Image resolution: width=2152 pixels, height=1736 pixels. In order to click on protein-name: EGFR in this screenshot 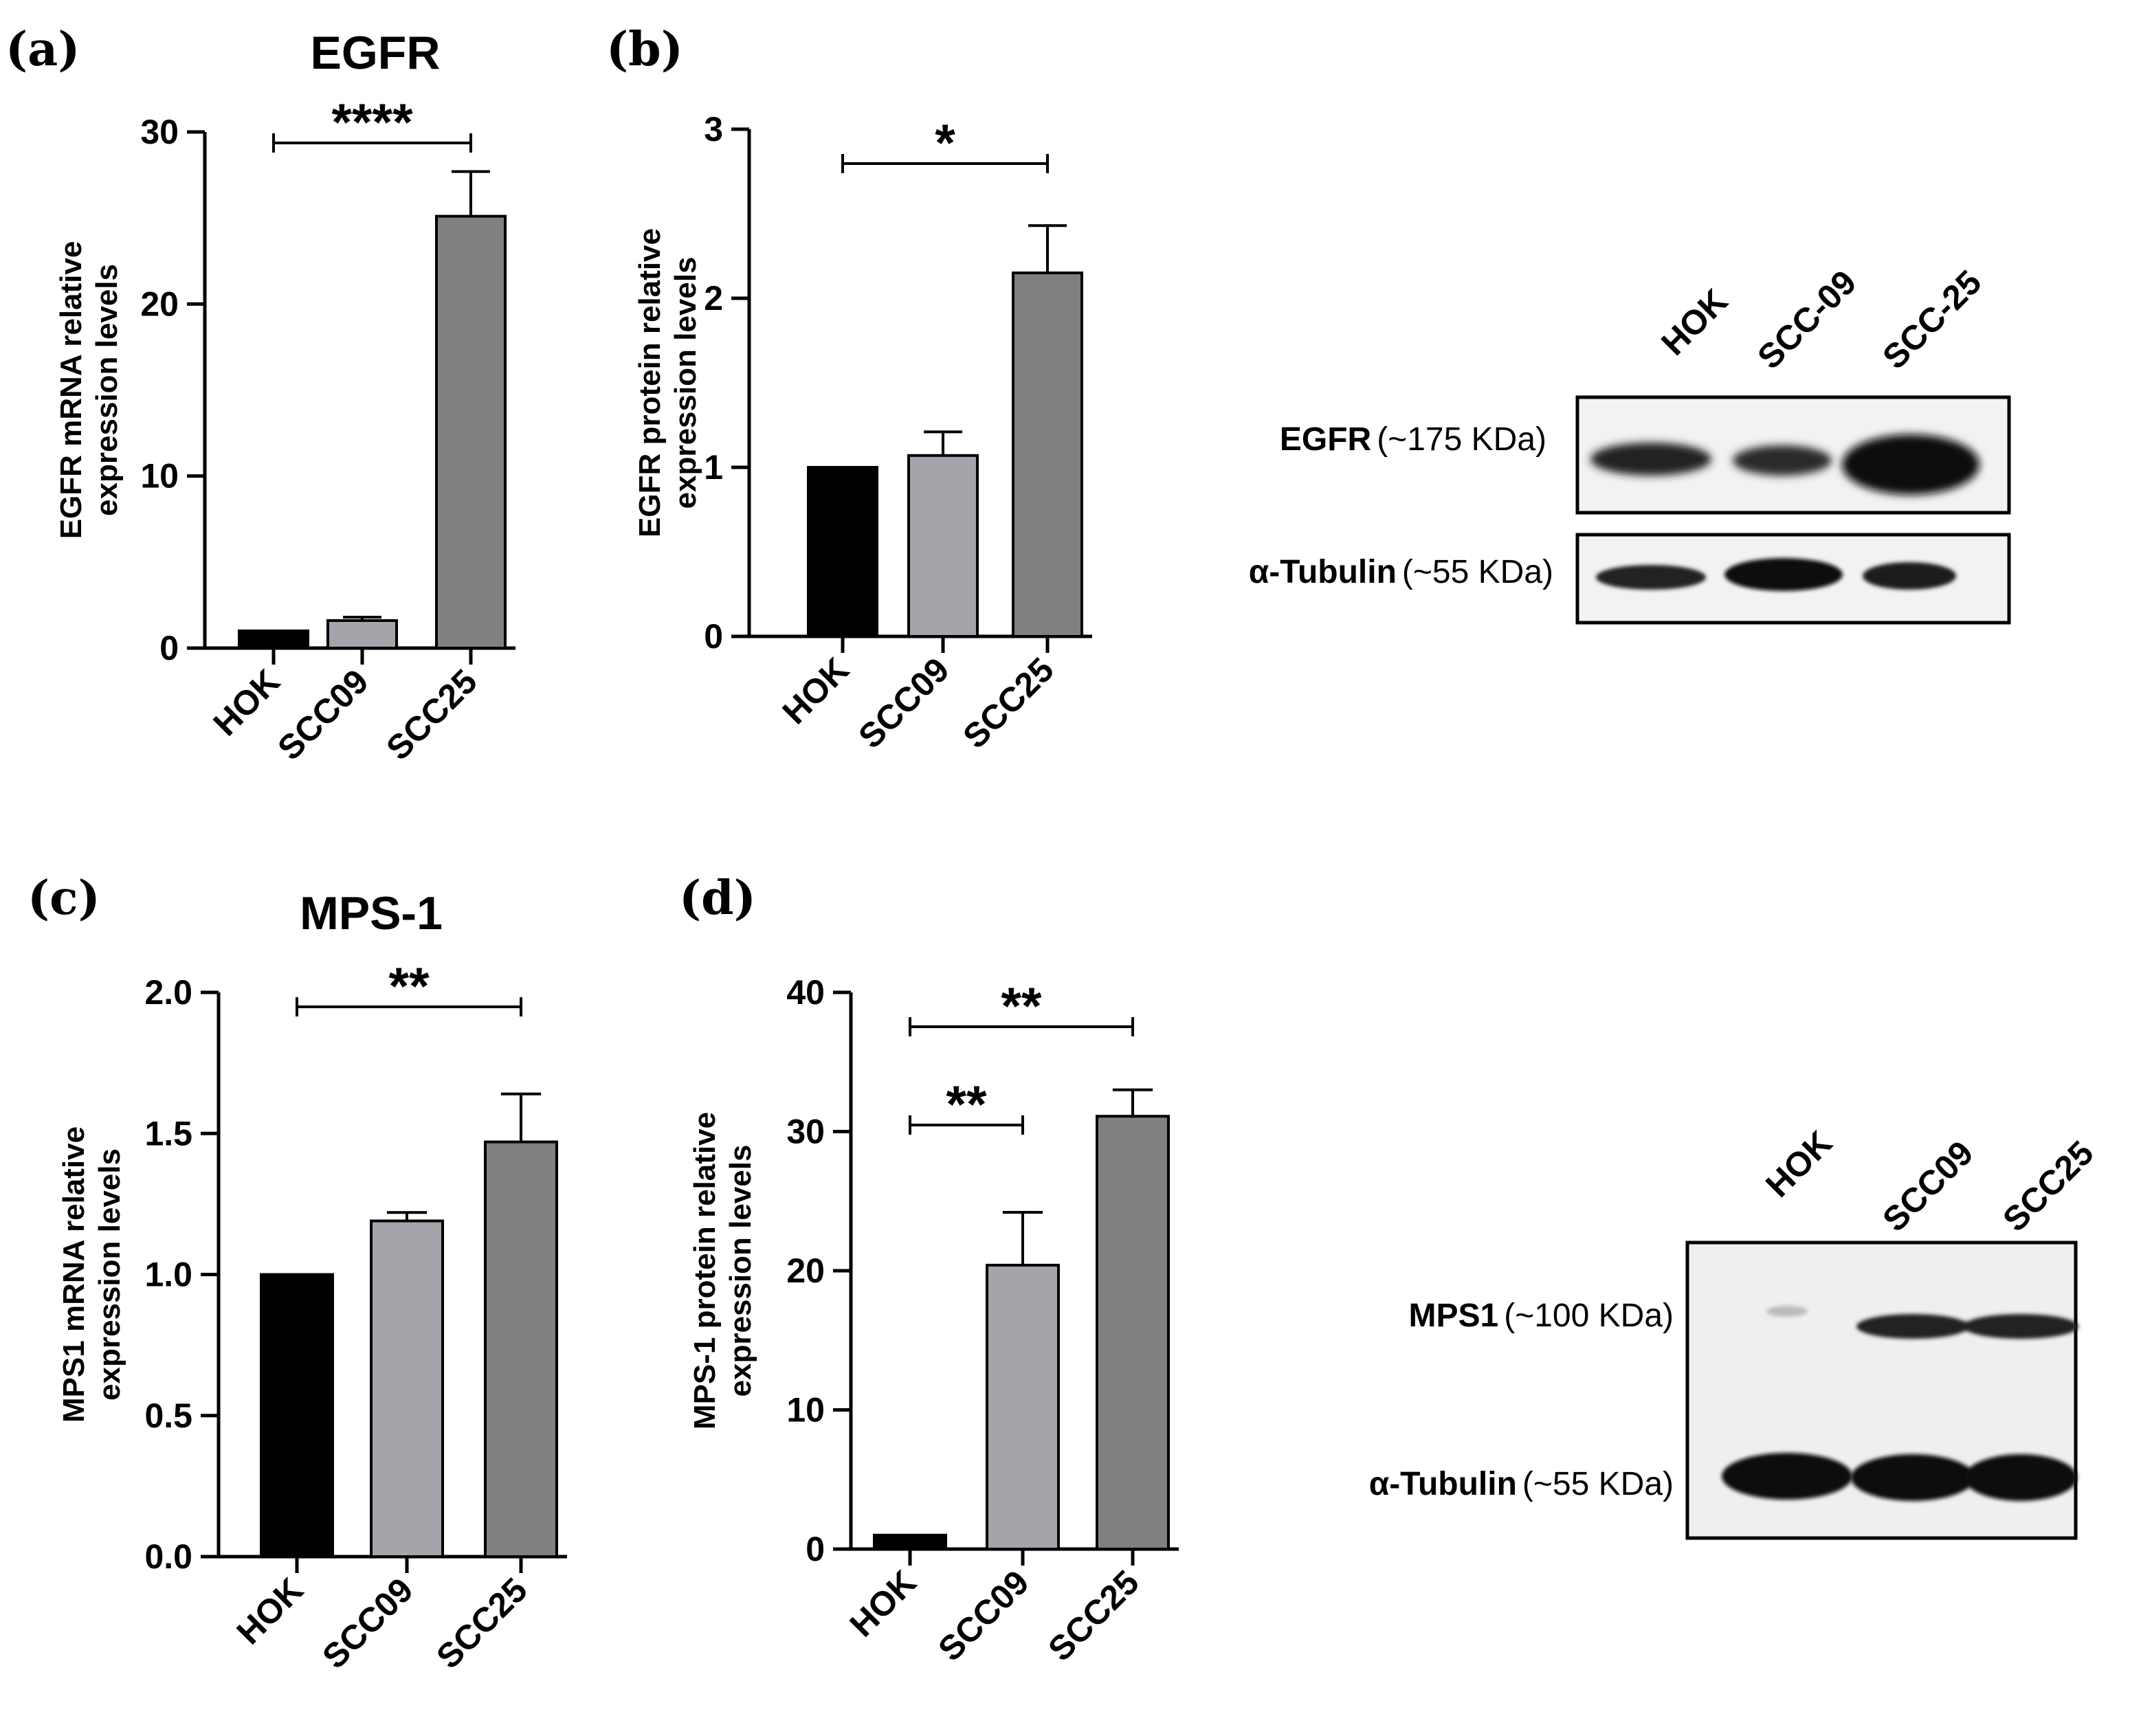, I will do `click(1325, 439)`.